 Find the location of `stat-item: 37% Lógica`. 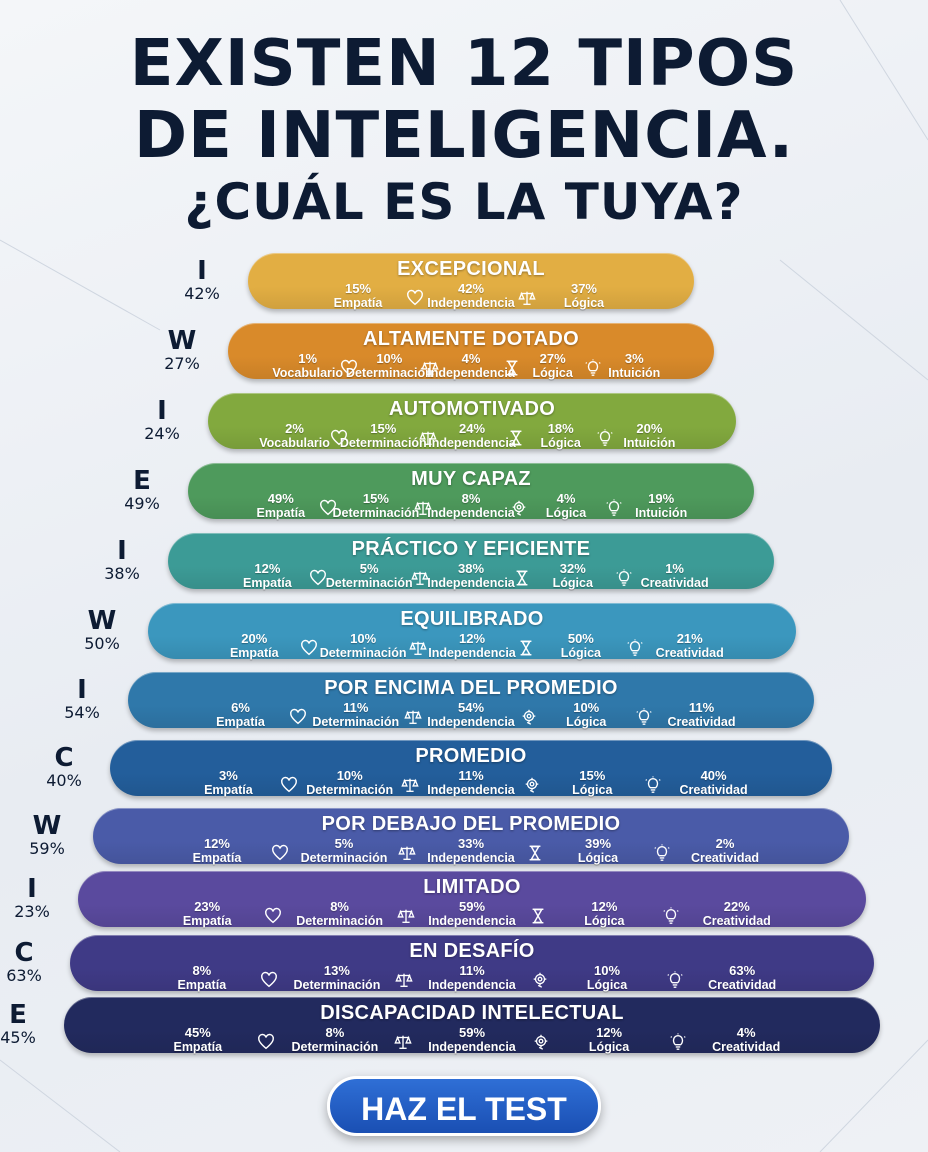

stat-item: 37% Lógica is located at coordinates (584, 296).